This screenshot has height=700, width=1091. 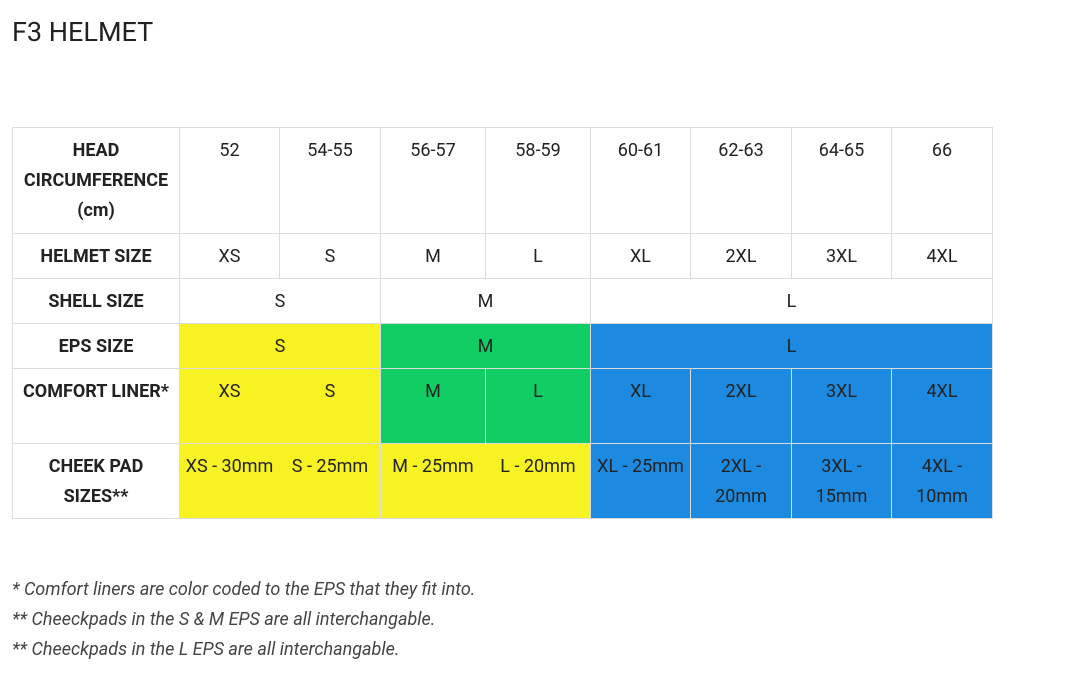 I want to click on cell: 52, so click(x=229, y=180).